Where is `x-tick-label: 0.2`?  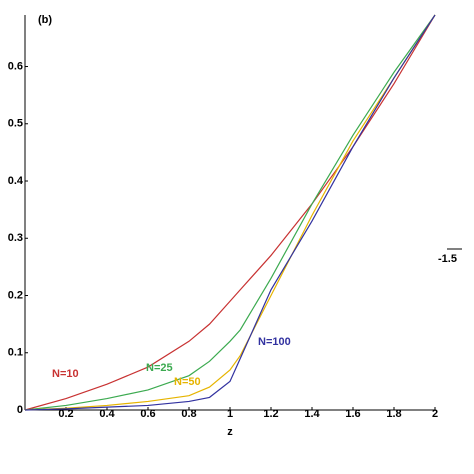 x-tick-label: 0.2 is located at coordinates (65, 414).